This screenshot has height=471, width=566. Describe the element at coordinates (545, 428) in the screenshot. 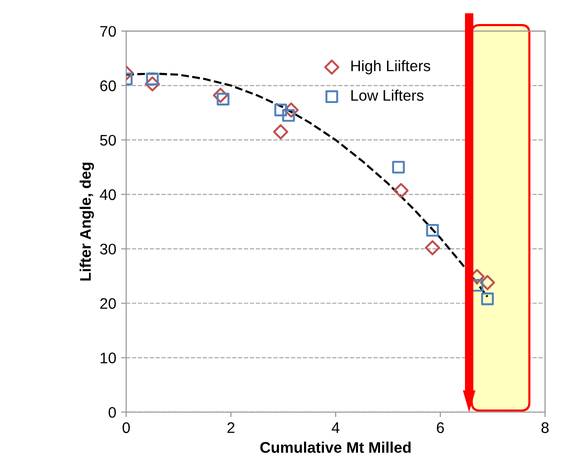

I see `x-tick-label: 8` at that location.